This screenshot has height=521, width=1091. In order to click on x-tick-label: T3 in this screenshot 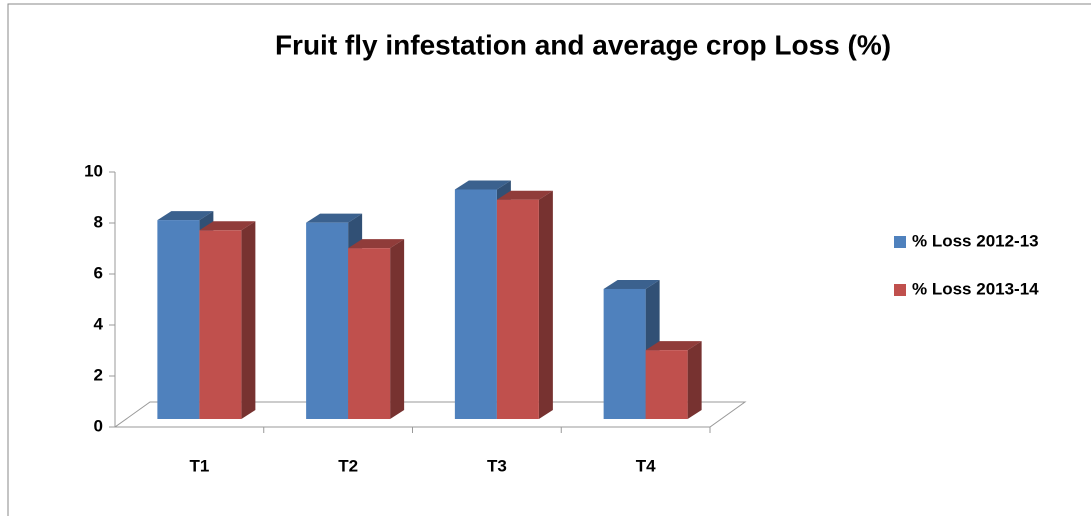, I will do `click(497, 465)`.